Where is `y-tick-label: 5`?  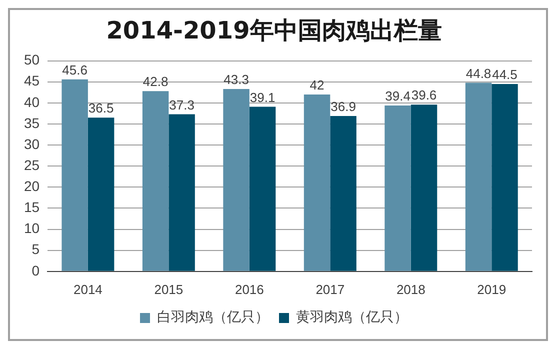 y-tick-label: 5 is located at coordinates (36, 249).